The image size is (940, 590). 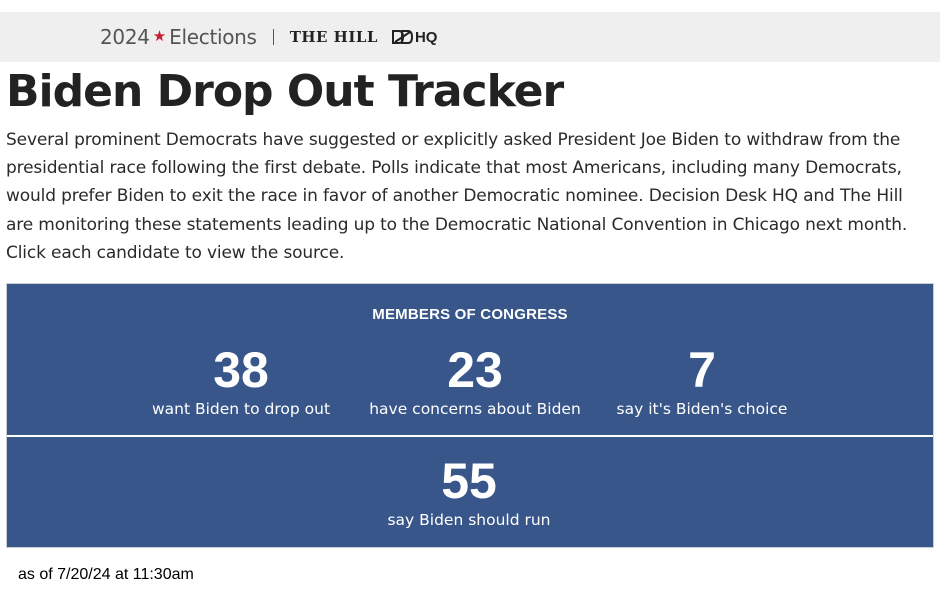 What do you see at coordinates (475, 409) in the screenshot?
I see `stat-label: have concerns about Biden` at bounding box center [475, 409].